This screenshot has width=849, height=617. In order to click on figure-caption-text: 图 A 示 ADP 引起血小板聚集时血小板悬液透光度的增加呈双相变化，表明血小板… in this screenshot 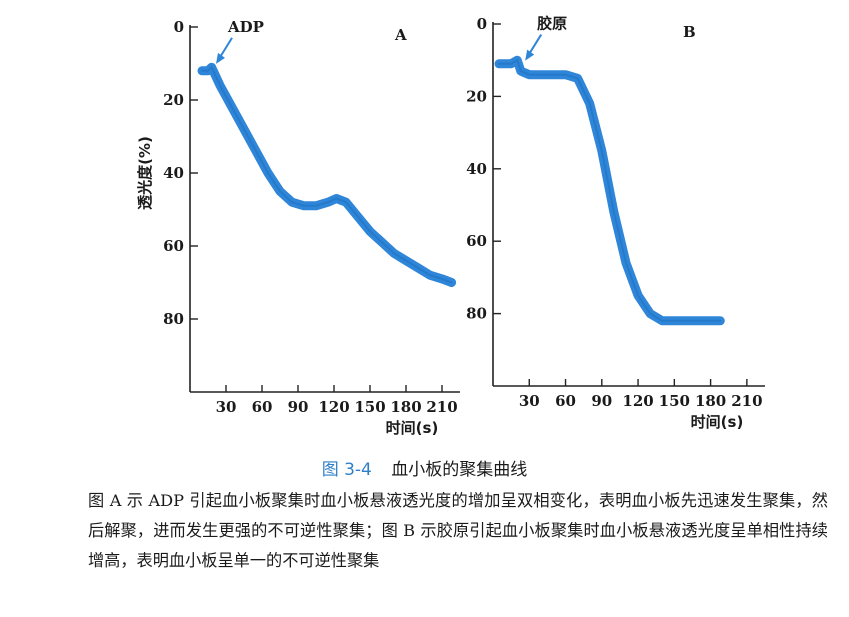, I will do `click(458, 530)`.